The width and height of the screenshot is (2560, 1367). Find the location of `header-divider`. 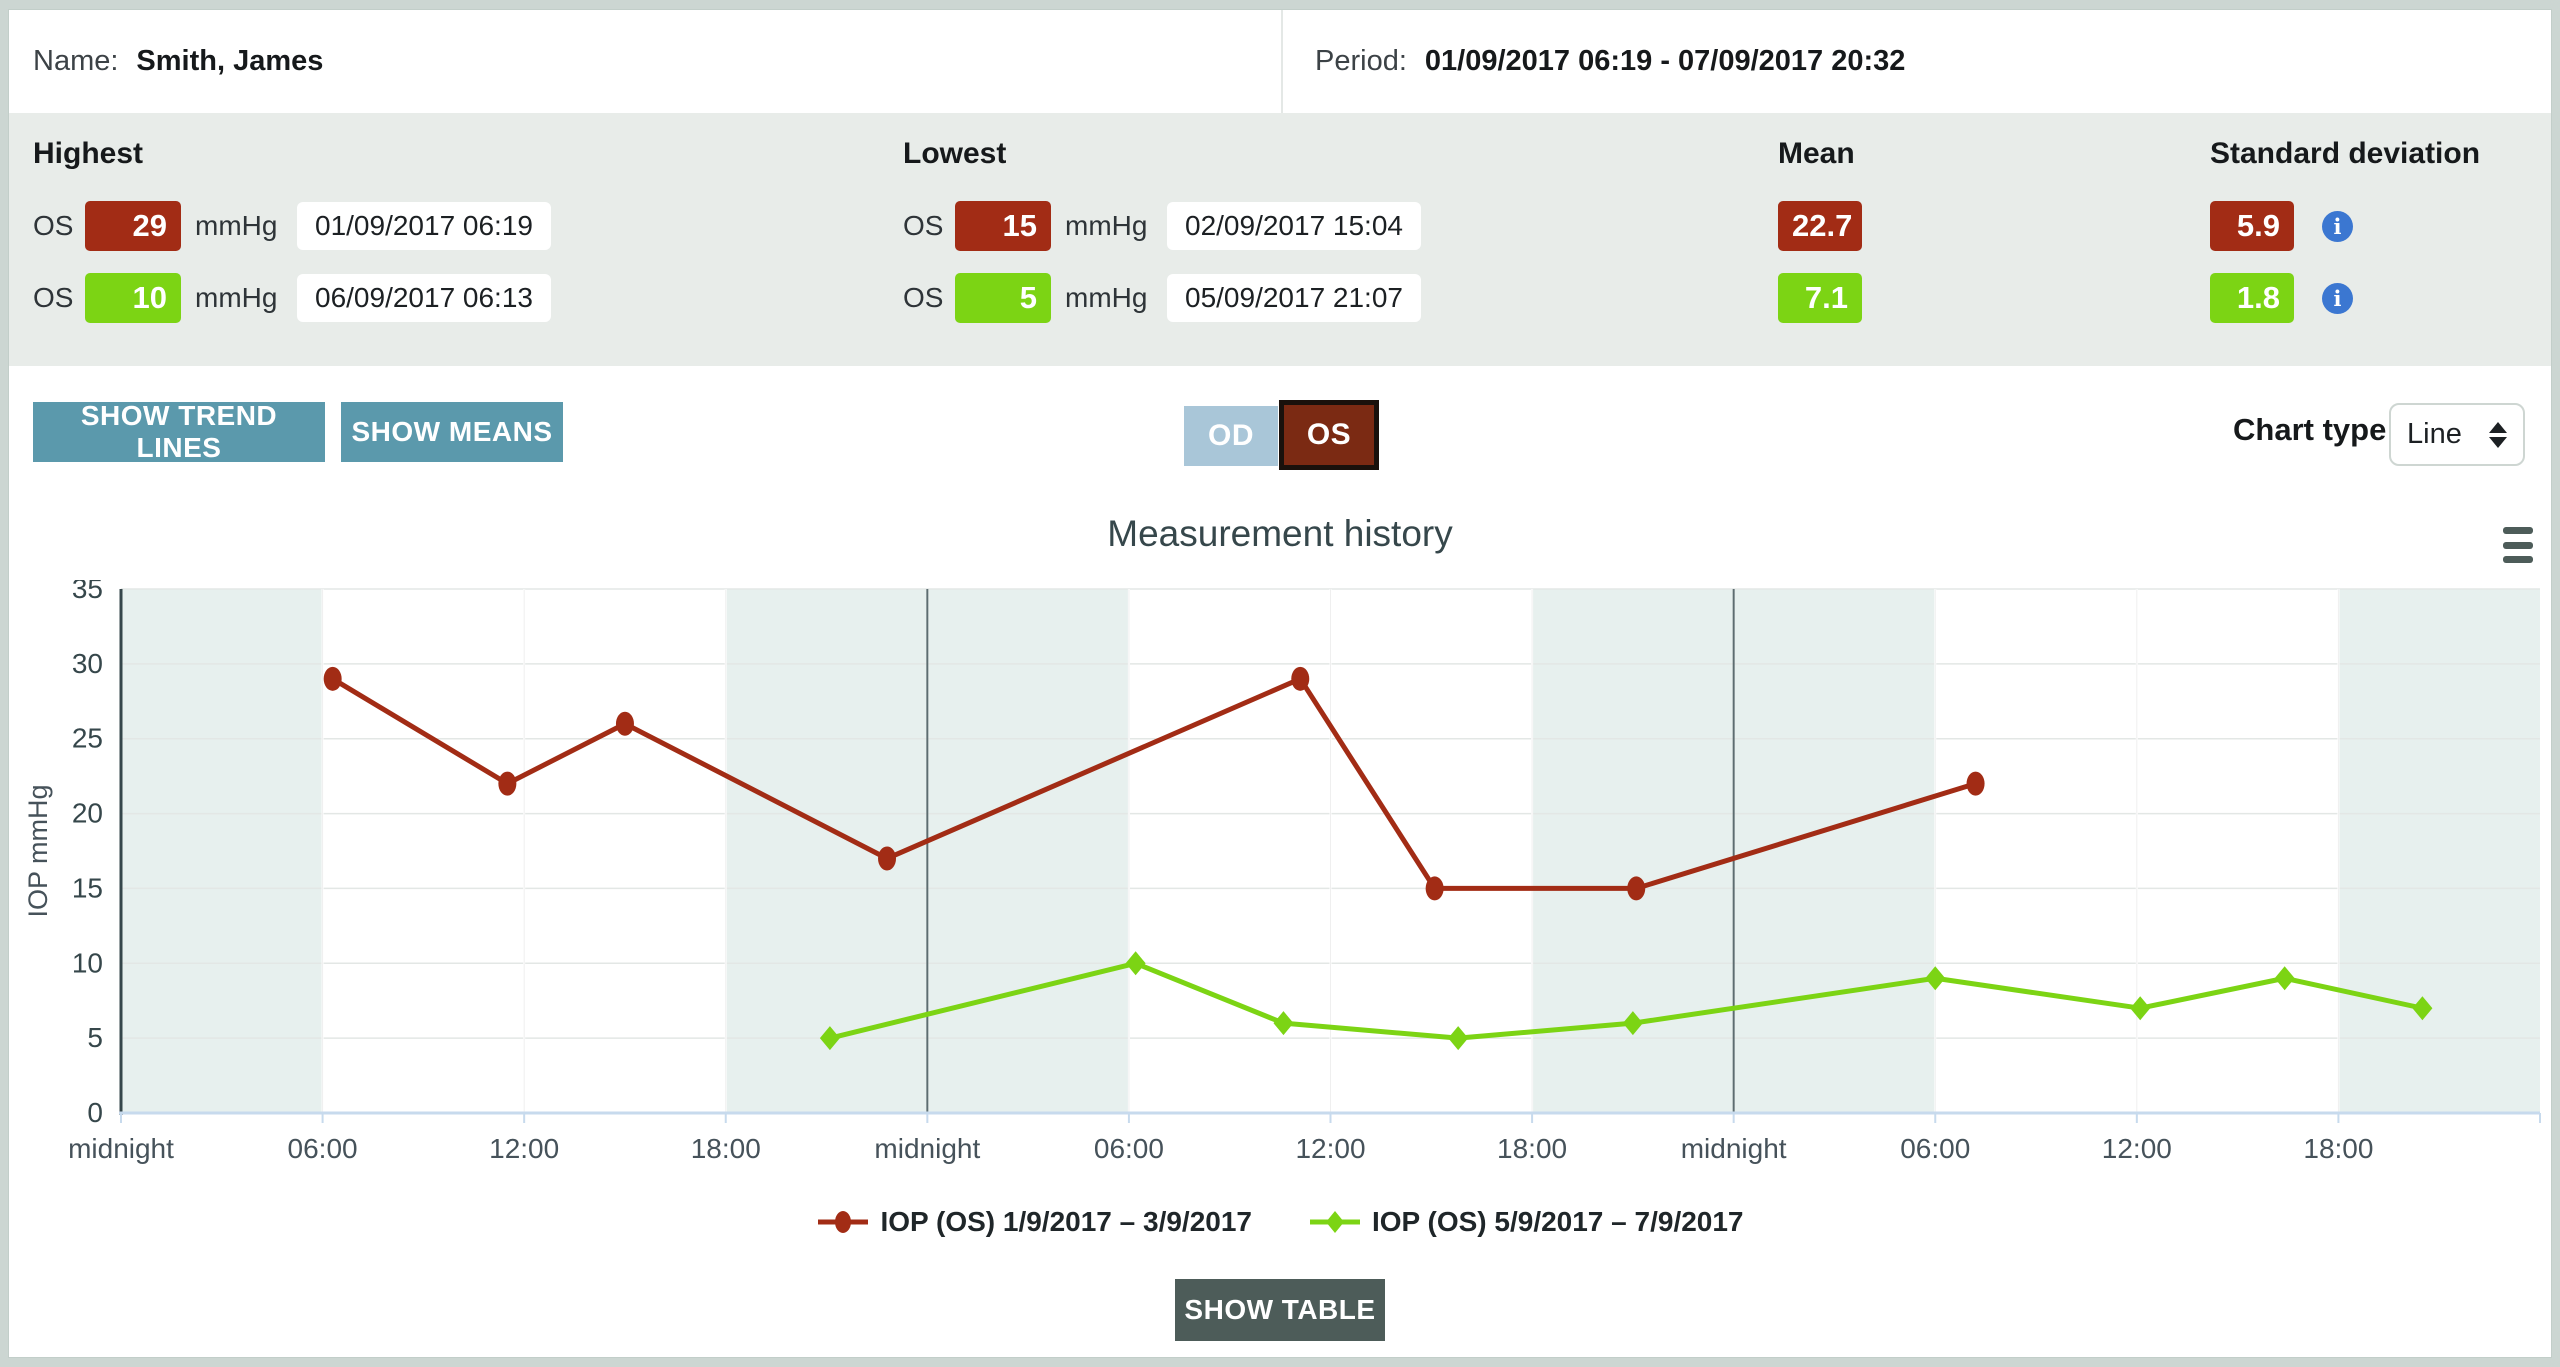

header-divider is located at coordinates (1282, 61).